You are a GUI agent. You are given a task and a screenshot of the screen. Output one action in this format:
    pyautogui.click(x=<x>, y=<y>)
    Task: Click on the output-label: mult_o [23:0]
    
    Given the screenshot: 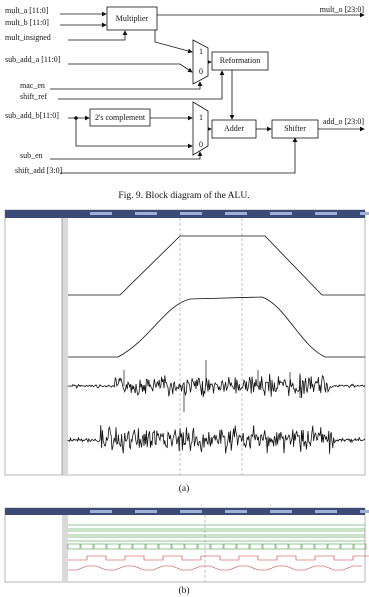 What is the action you would take?
    pyautogui.click(x=342, y=9)
    